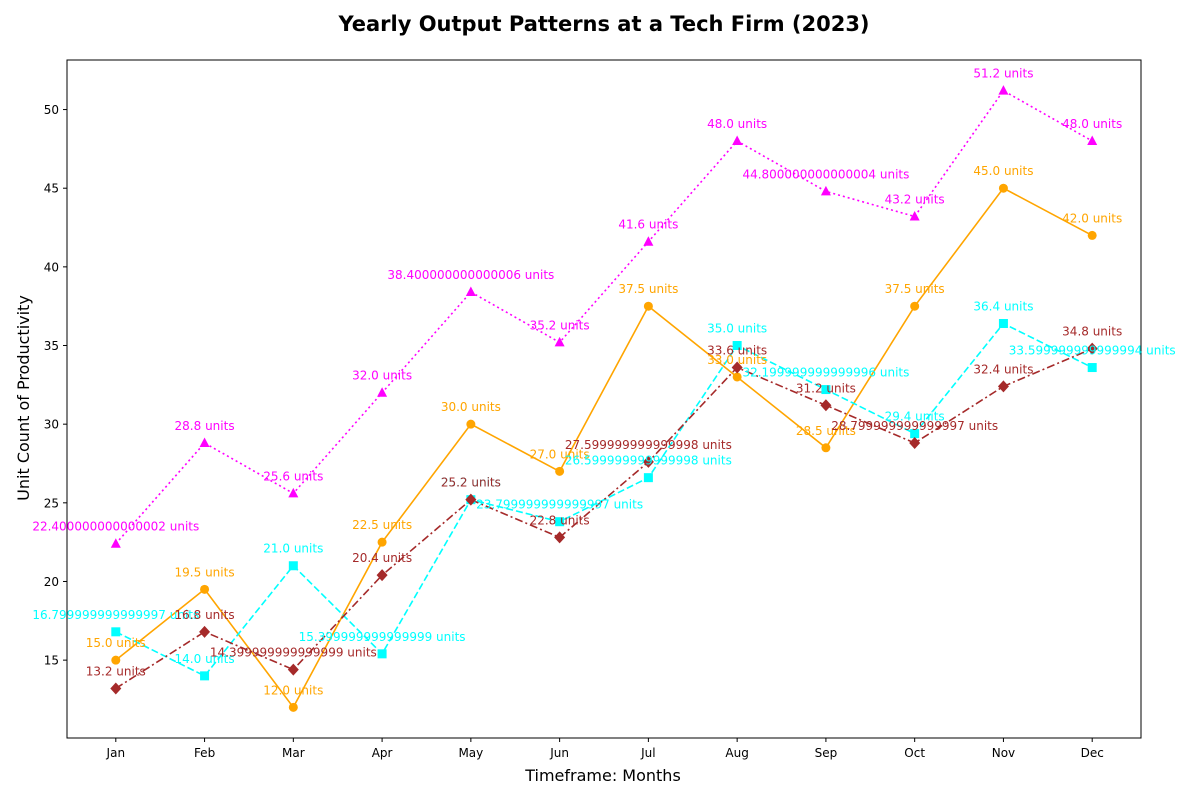 The height and width of the screenshot is (805, 1200). Describe the element at coordinates (1092, 753) in the screenshot. I see `x-tick-label: Dec` at that location.